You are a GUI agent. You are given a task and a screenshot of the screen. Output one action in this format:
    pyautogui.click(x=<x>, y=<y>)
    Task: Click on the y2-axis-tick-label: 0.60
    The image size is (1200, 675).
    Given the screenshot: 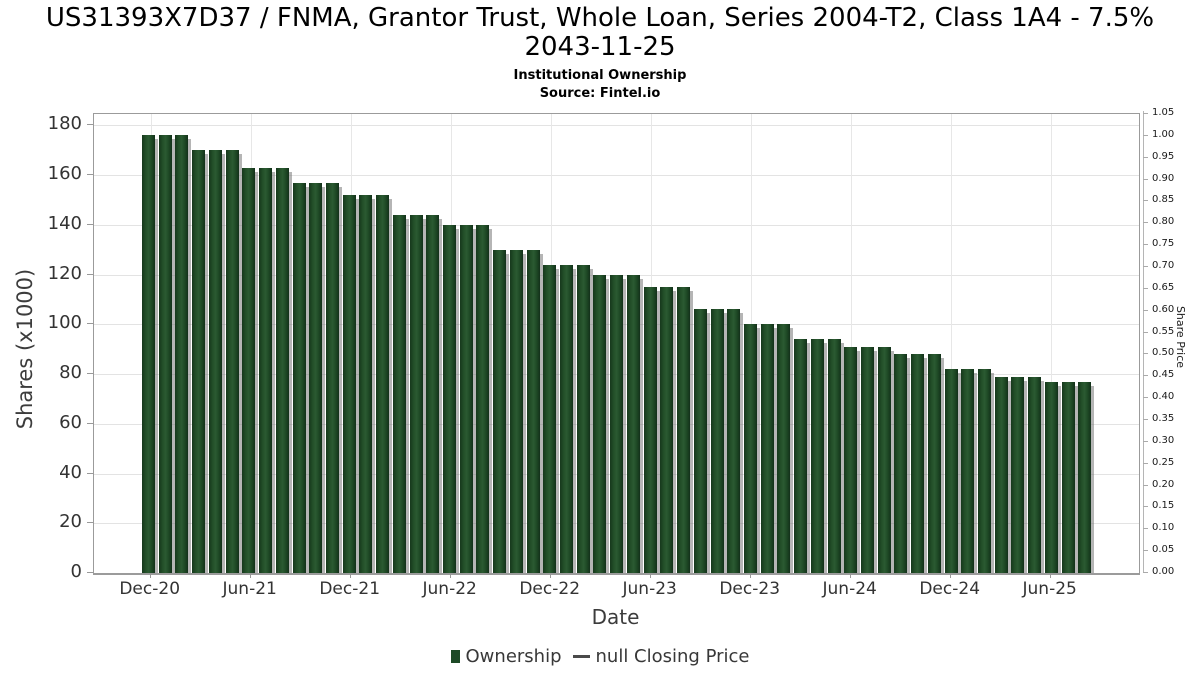 What is the action you would take?
    pyautogui.click(x=1163, y=309)
    